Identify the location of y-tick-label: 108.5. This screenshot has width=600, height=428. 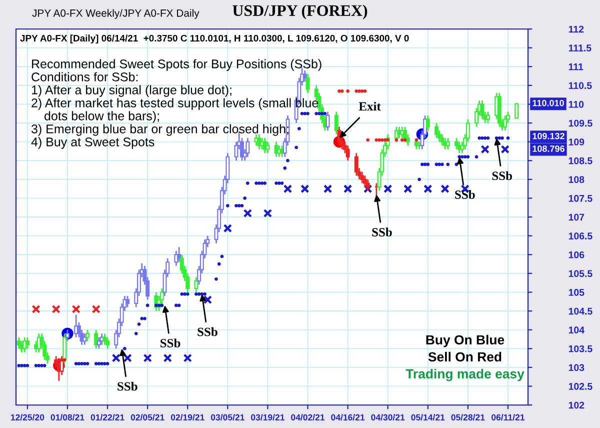
(580, 160).